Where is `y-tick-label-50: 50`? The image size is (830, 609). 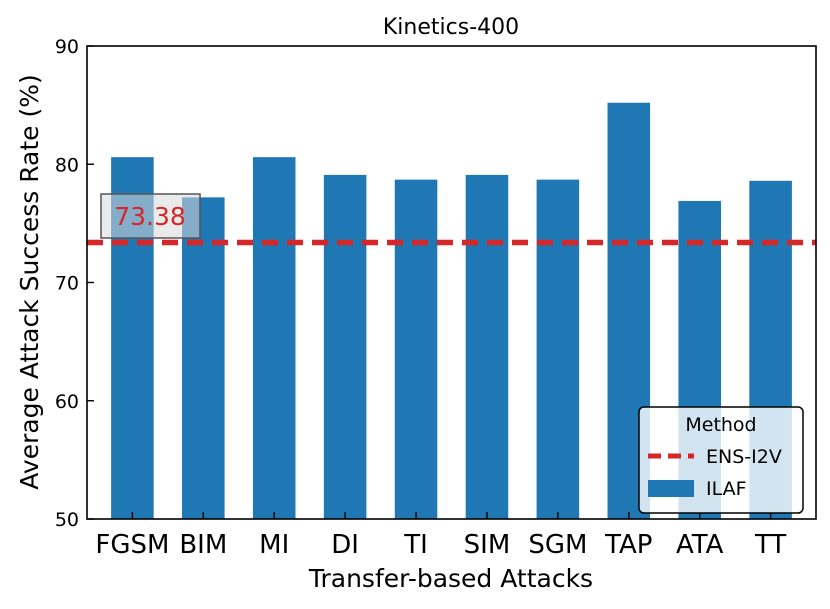 y-tick-label-50: 50 is located at coordinates (67, 520).